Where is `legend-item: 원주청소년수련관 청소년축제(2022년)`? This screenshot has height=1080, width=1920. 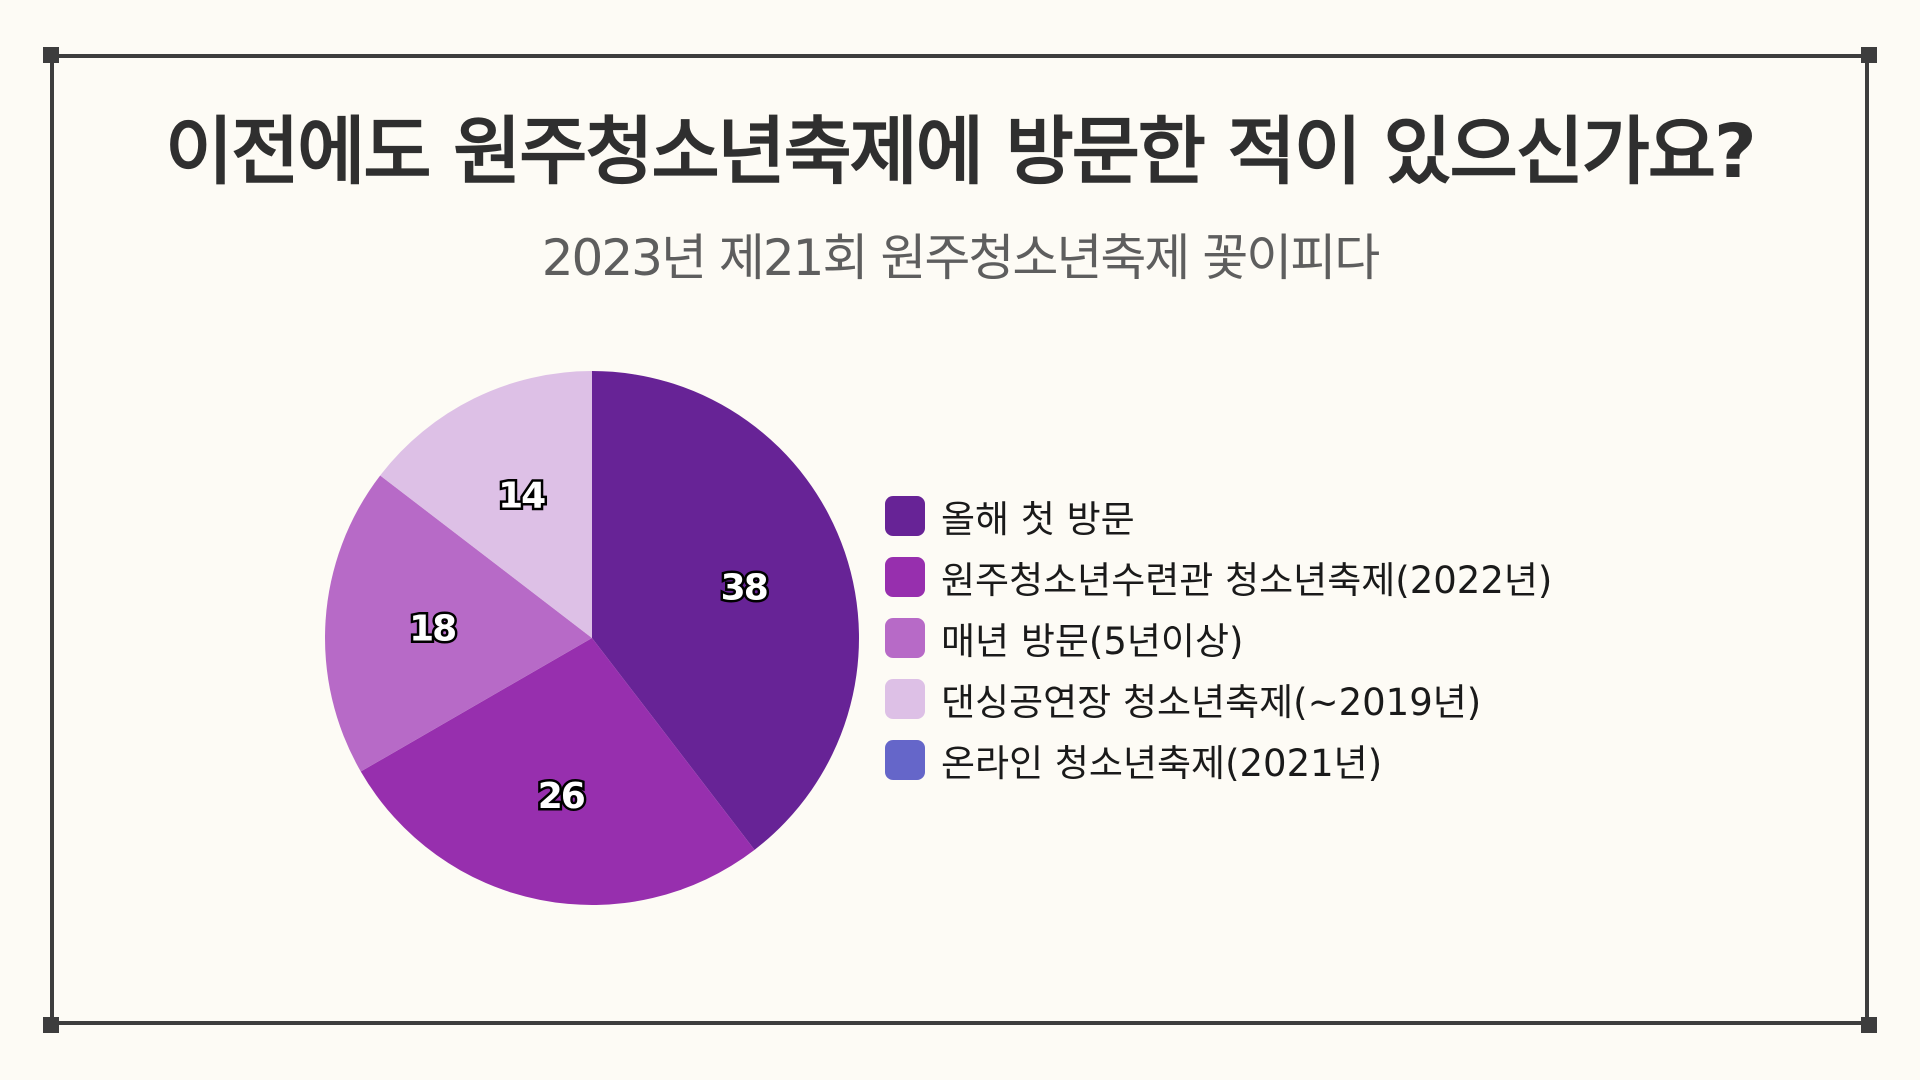 legend-item: 원주청소년수련관 청소년축제(2022년) is located at coordinates (1218, 576).